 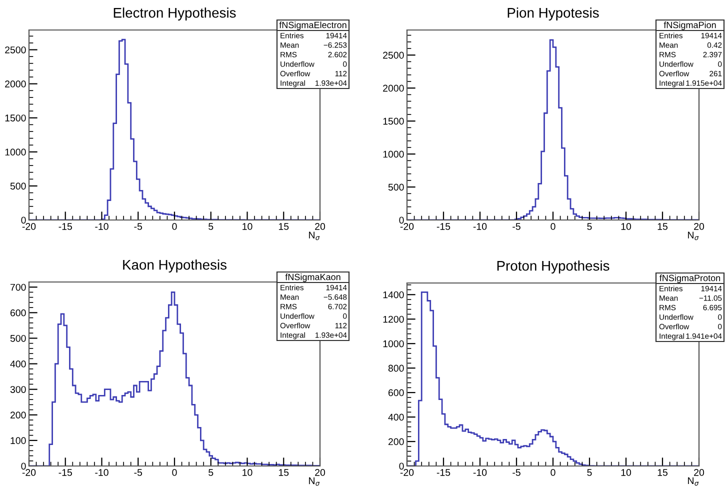 What do you see at coordinates (553, 14) in the screenshot?
I see `chart-title: Pion Hypotesis` at bounding box center [553, 14].